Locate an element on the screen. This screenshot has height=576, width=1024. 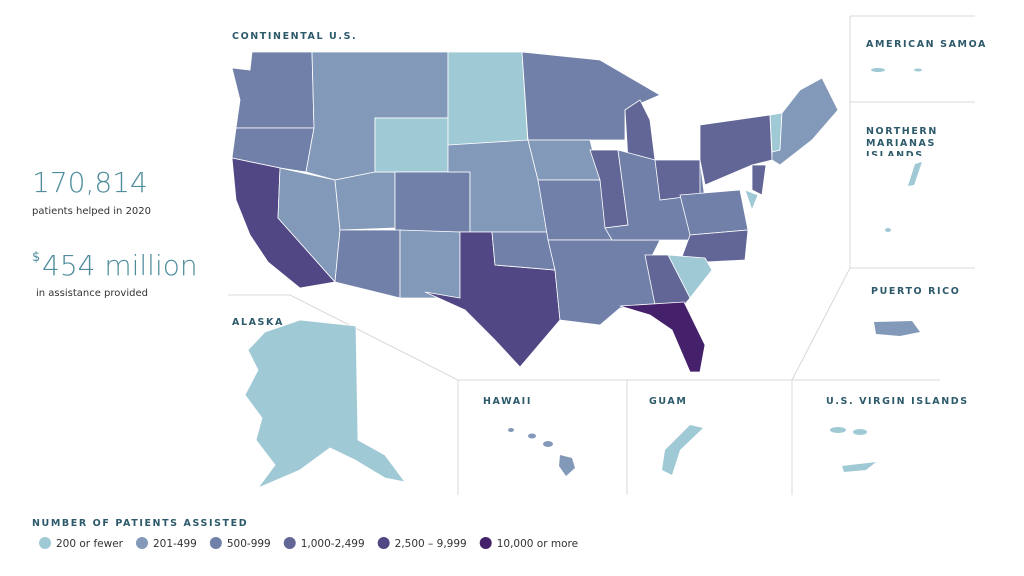
region-label: GUAM is located at coordinates (668, 401).